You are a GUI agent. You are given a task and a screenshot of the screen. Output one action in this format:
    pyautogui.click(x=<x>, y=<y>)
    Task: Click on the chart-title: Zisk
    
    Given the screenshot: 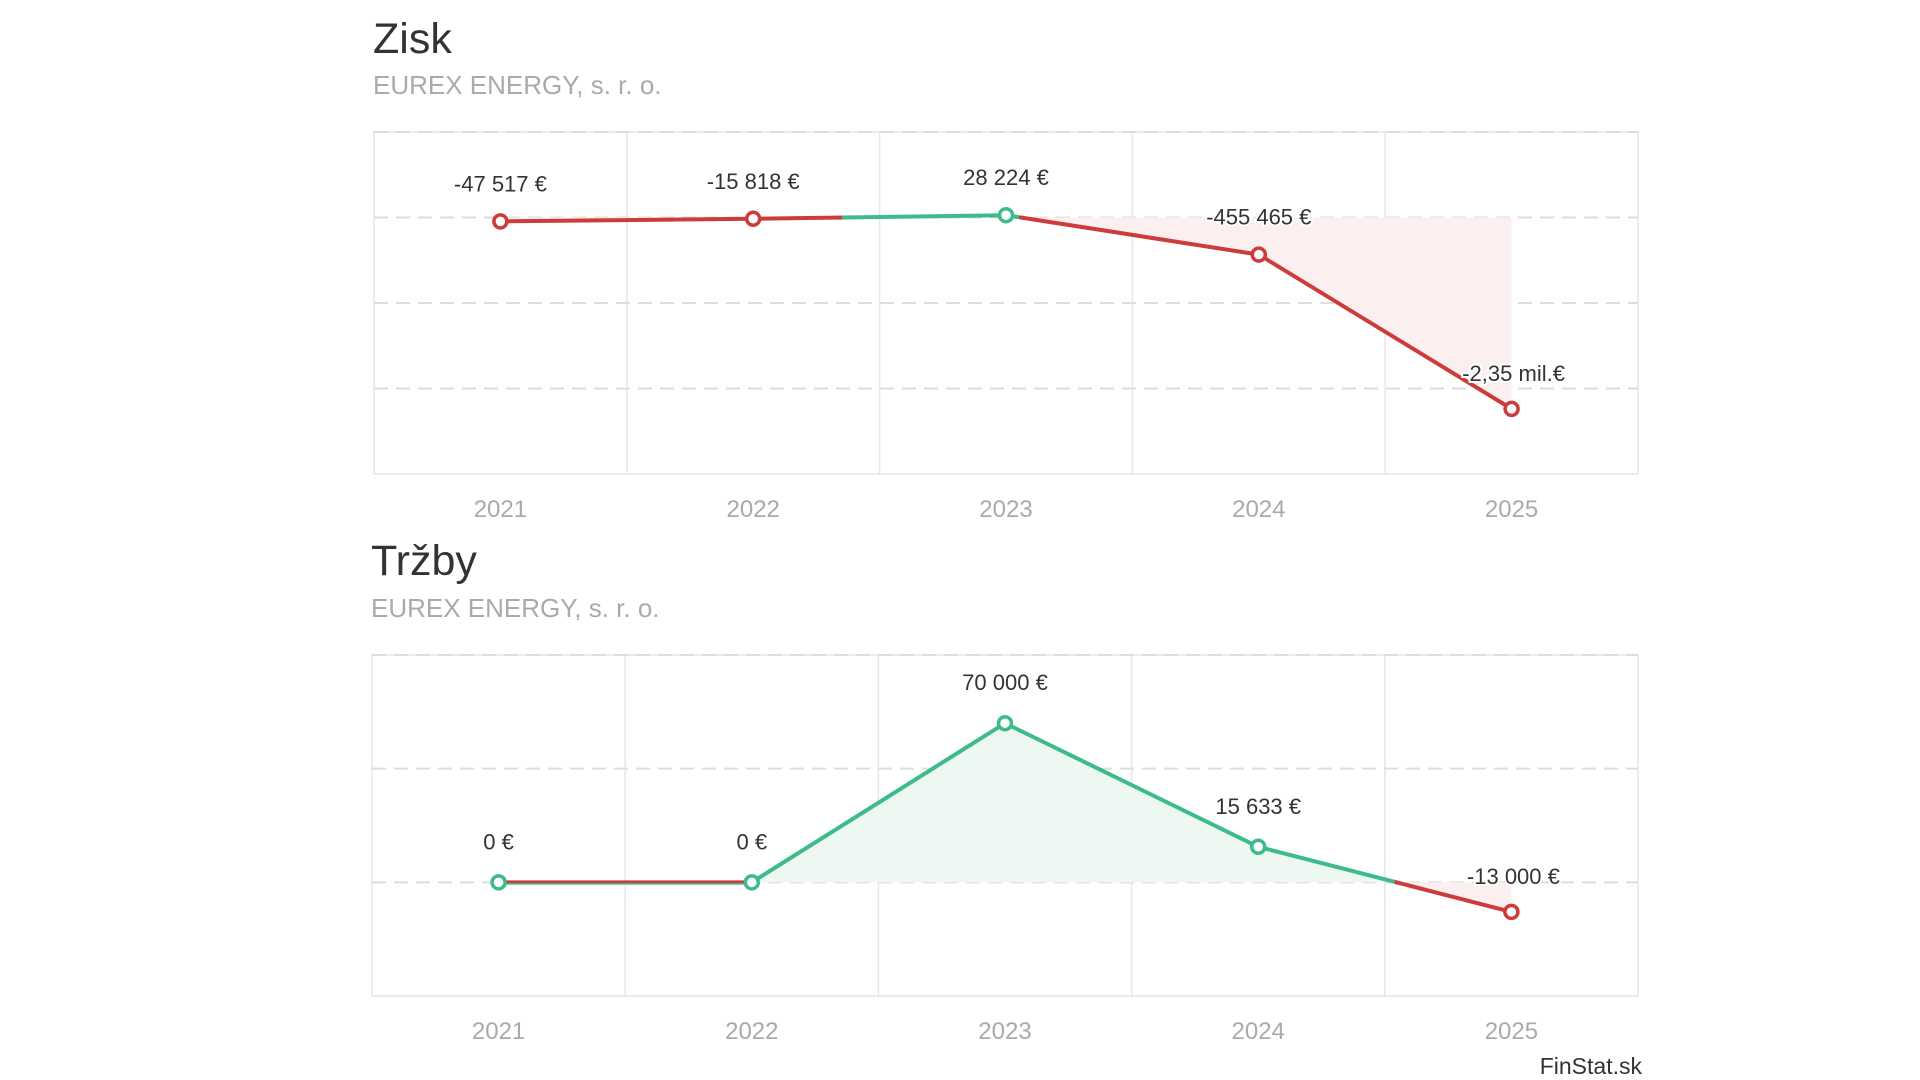 What is the action you would take?
    pyautogui.click(x=412, y=39)
    